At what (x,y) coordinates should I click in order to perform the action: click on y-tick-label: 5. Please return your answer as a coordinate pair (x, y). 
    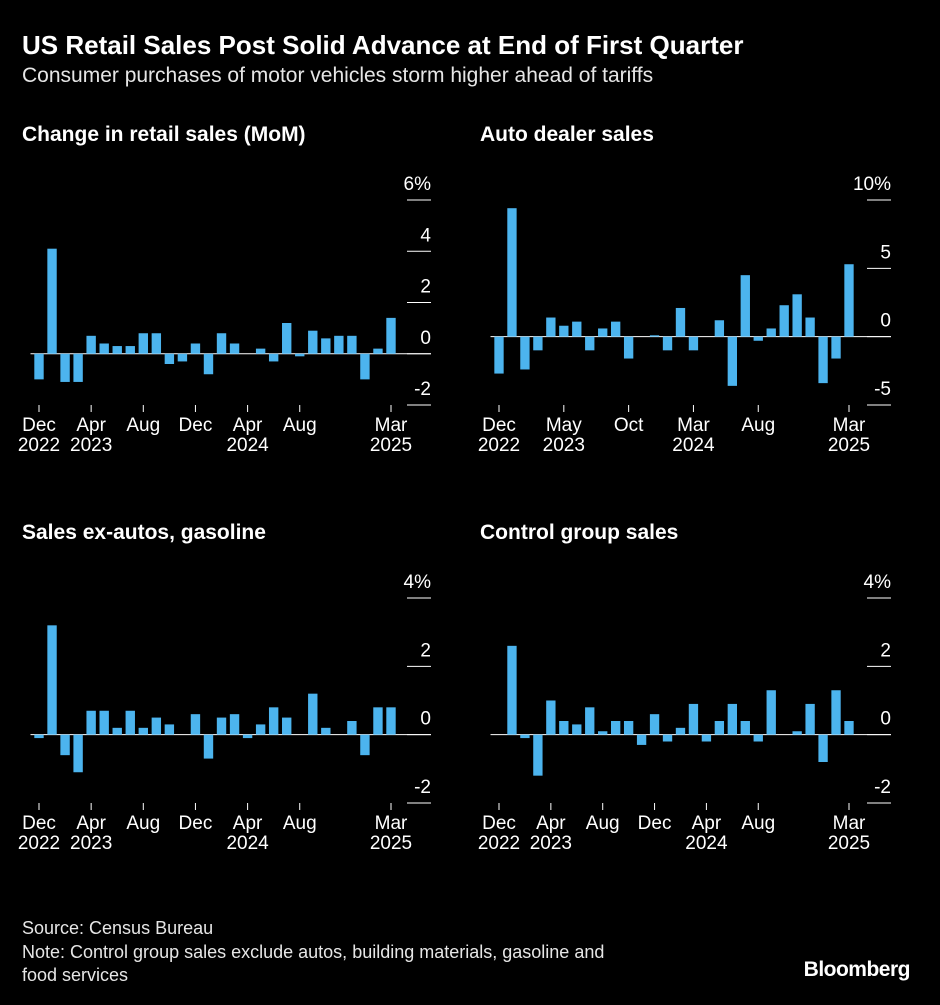
    Looking at the image, I should click on (885, 252).